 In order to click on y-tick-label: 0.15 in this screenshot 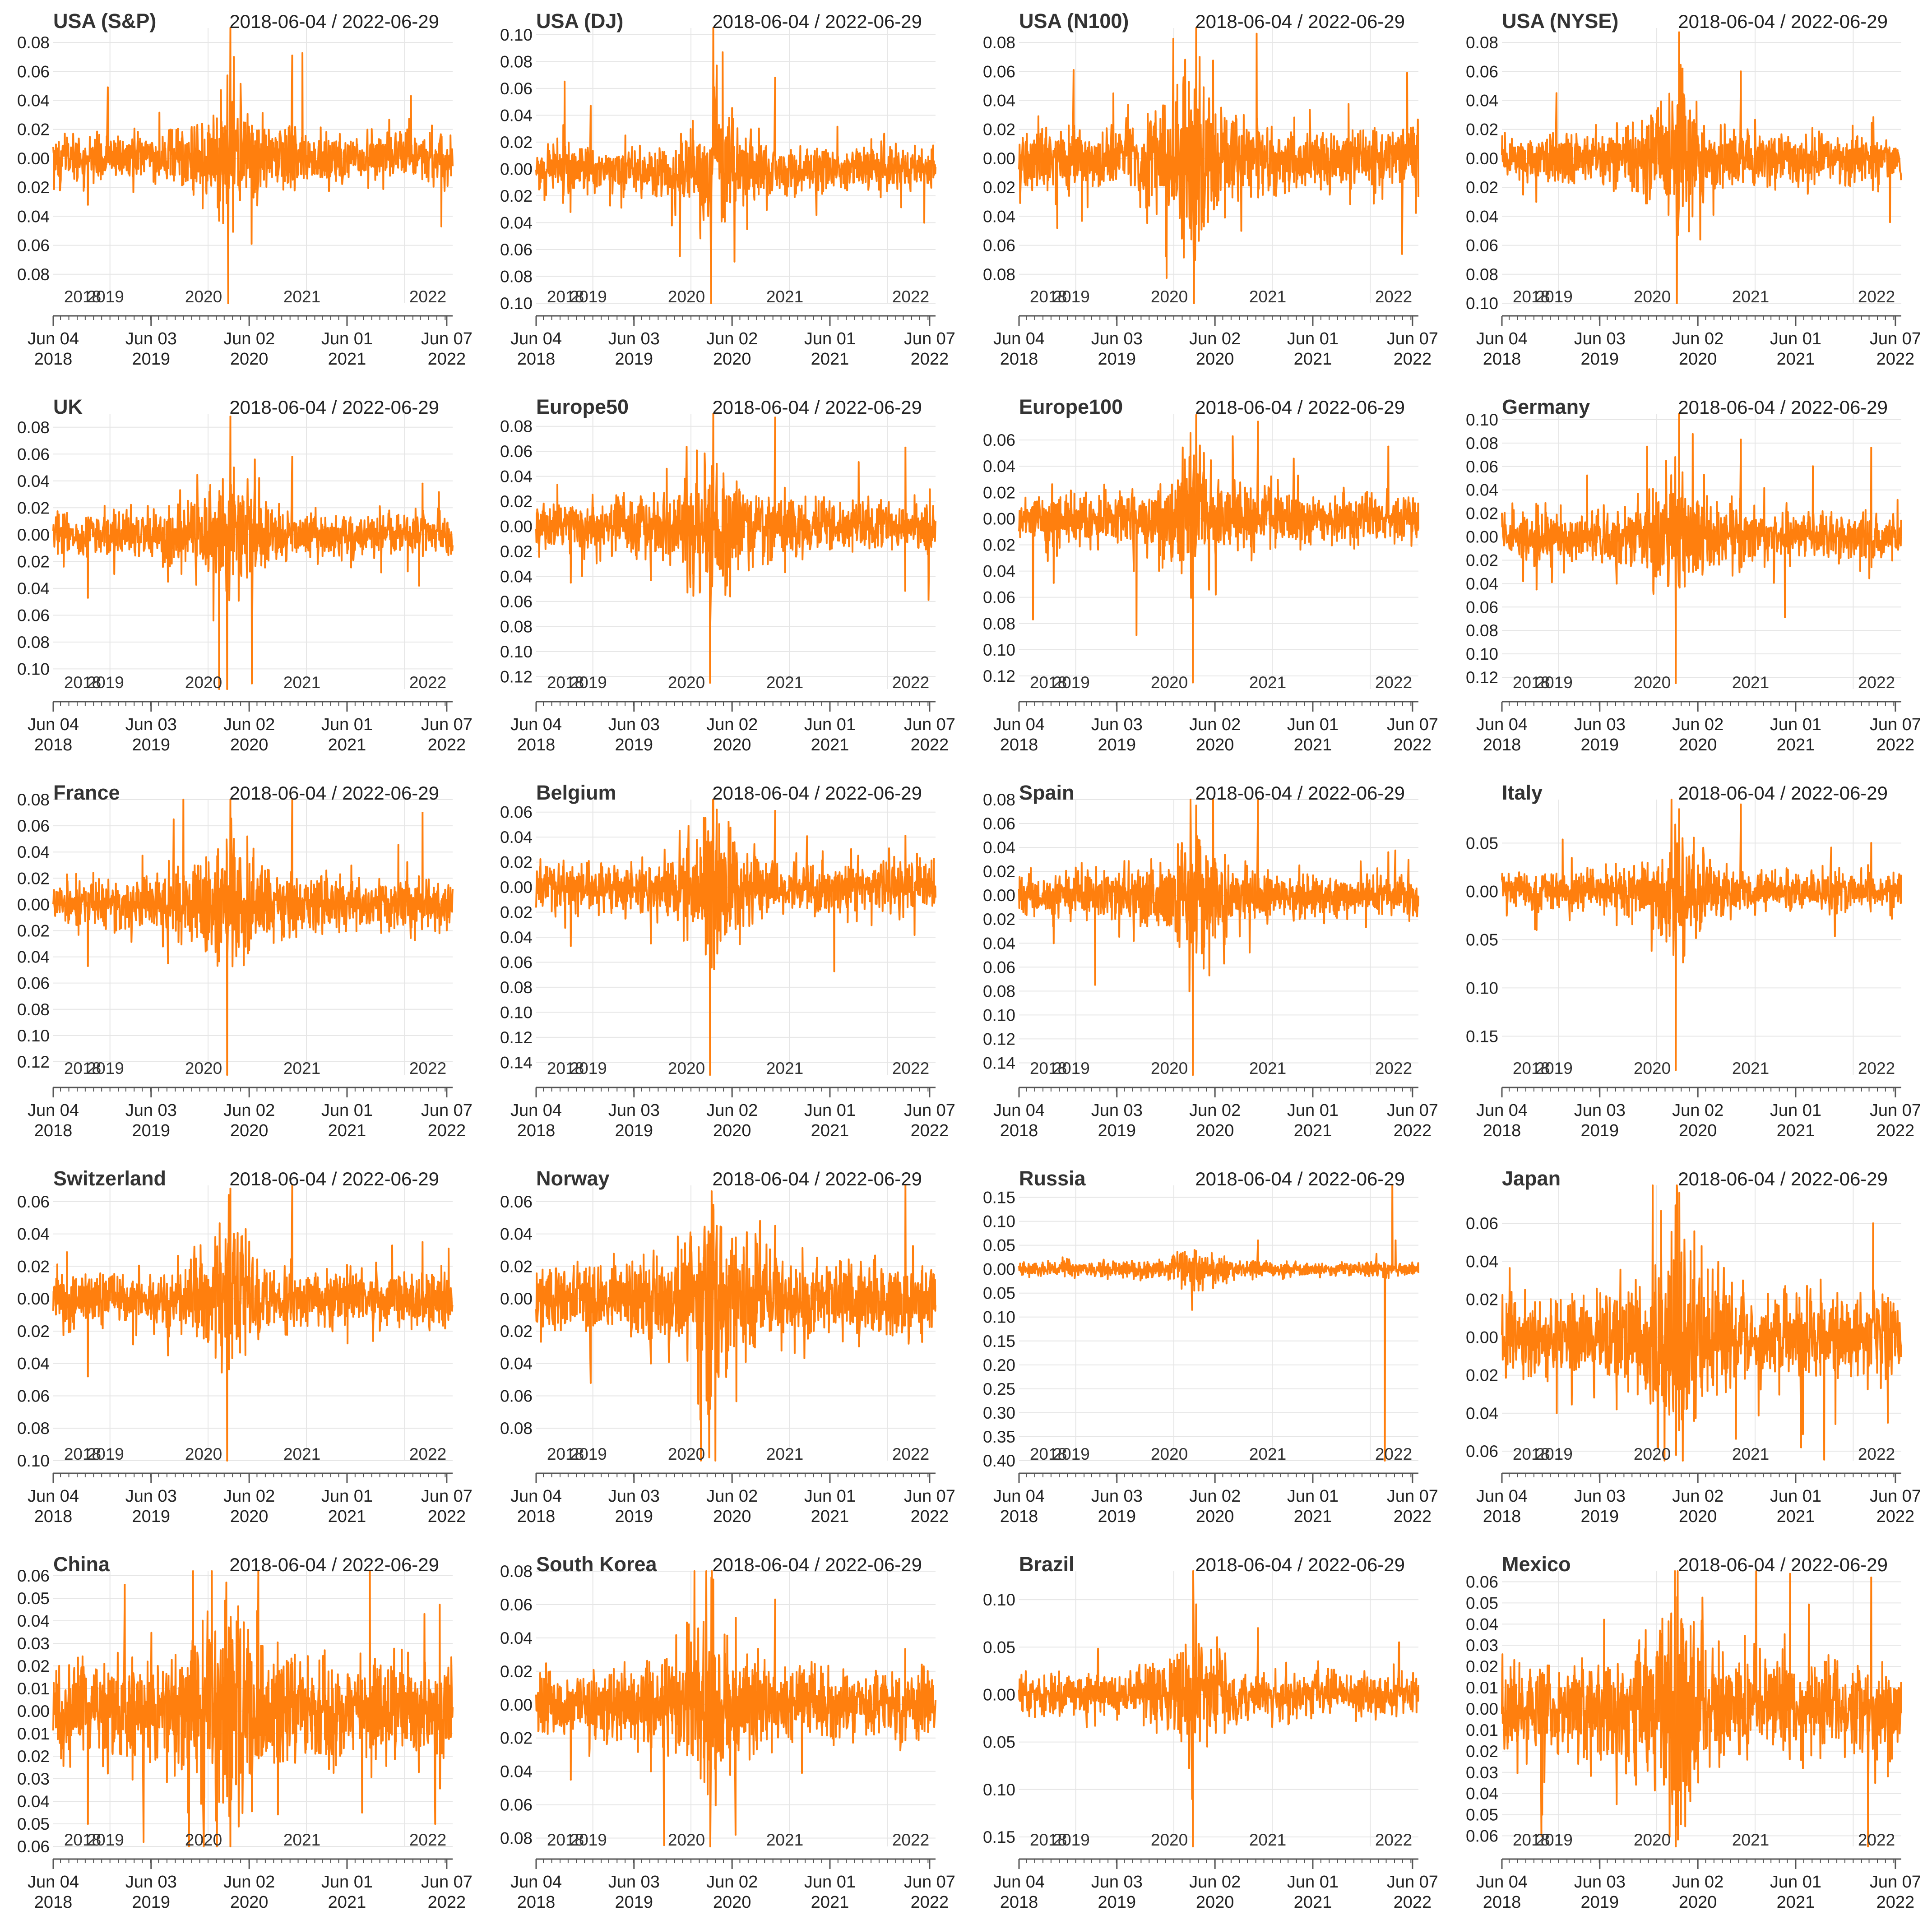, I will do `click(1482, 1036)`.